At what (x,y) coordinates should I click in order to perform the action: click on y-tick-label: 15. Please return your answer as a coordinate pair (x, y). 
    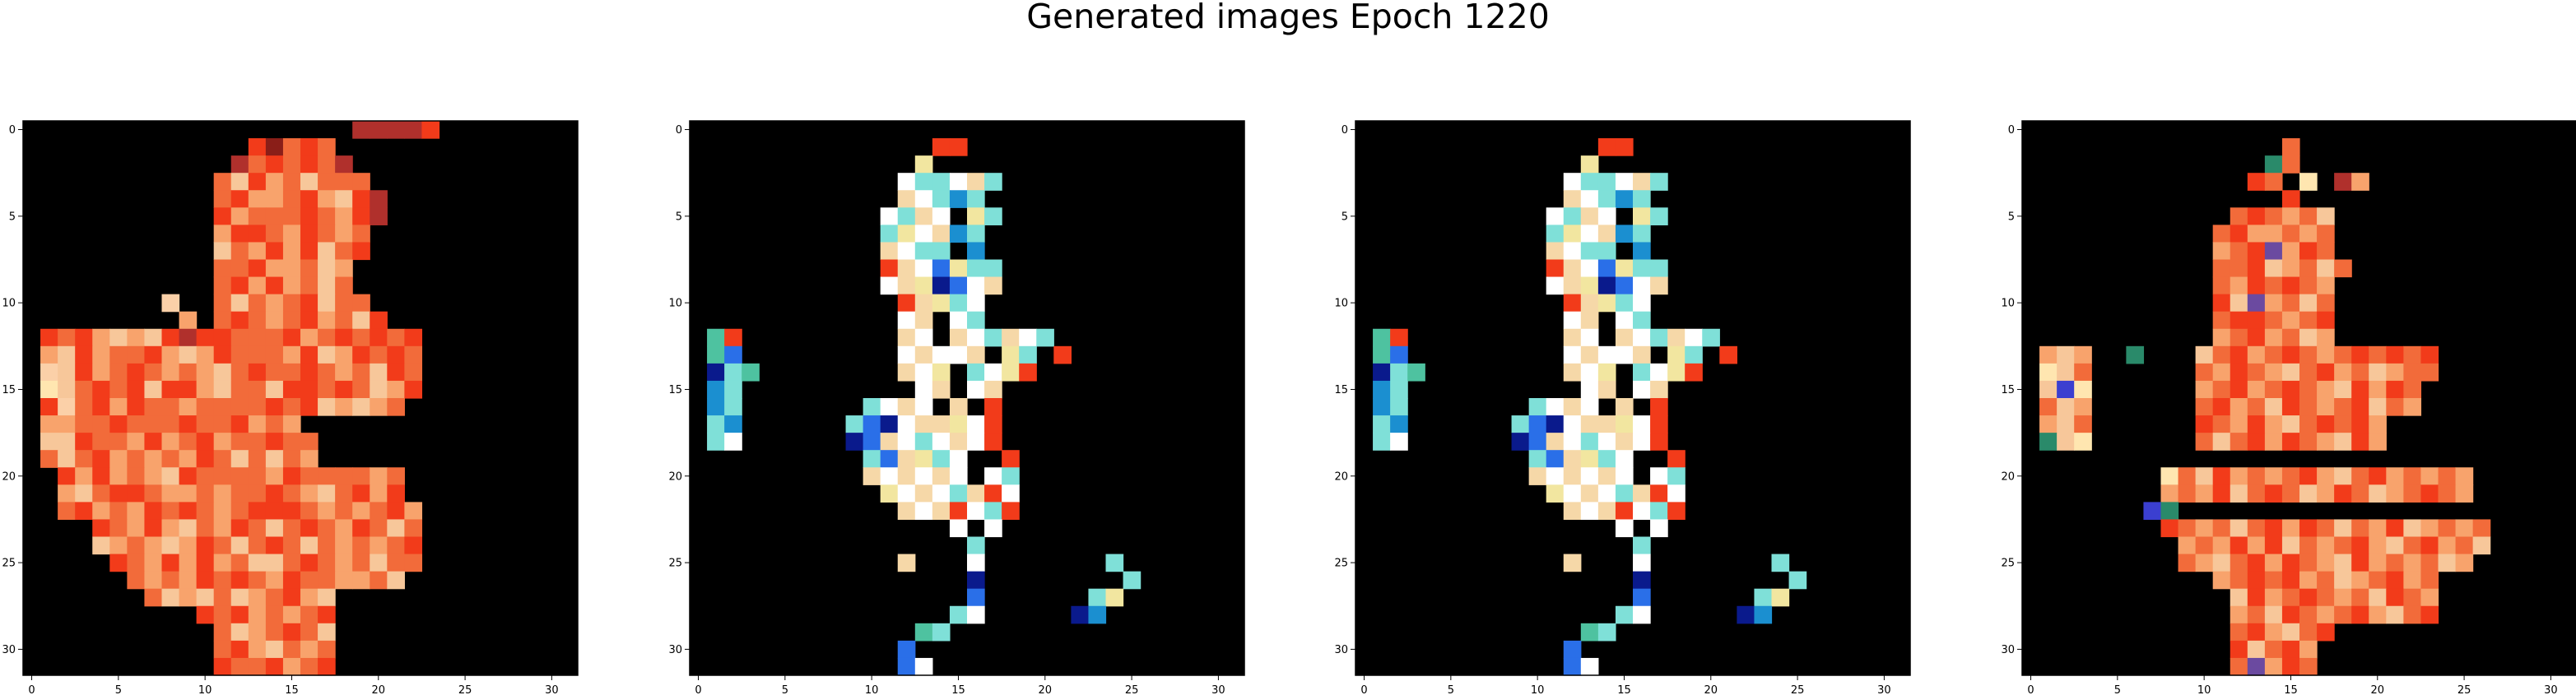
    Looking at the image, I should click on (9, 390).